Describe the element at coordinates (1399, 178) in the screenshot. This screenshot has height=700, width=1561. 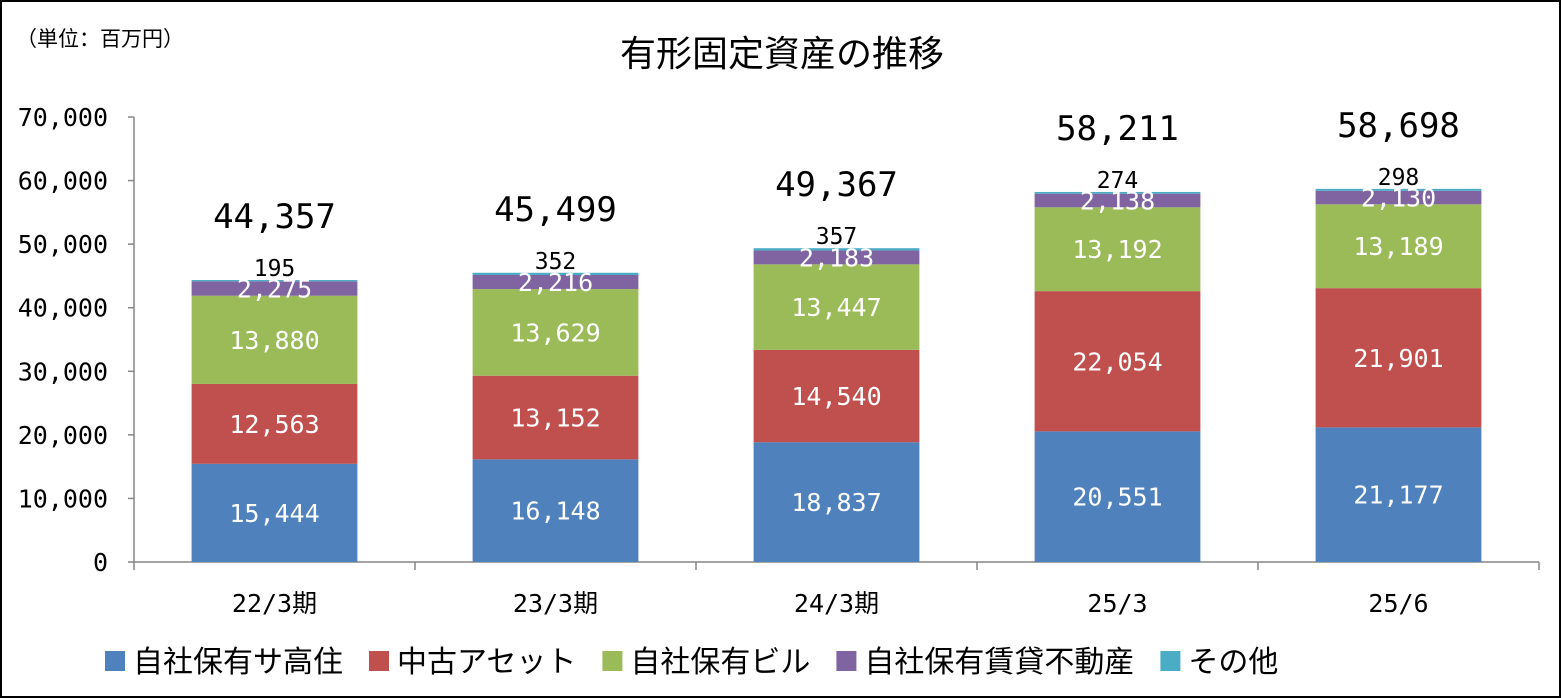
I see `data-label-other: 298` at that location.